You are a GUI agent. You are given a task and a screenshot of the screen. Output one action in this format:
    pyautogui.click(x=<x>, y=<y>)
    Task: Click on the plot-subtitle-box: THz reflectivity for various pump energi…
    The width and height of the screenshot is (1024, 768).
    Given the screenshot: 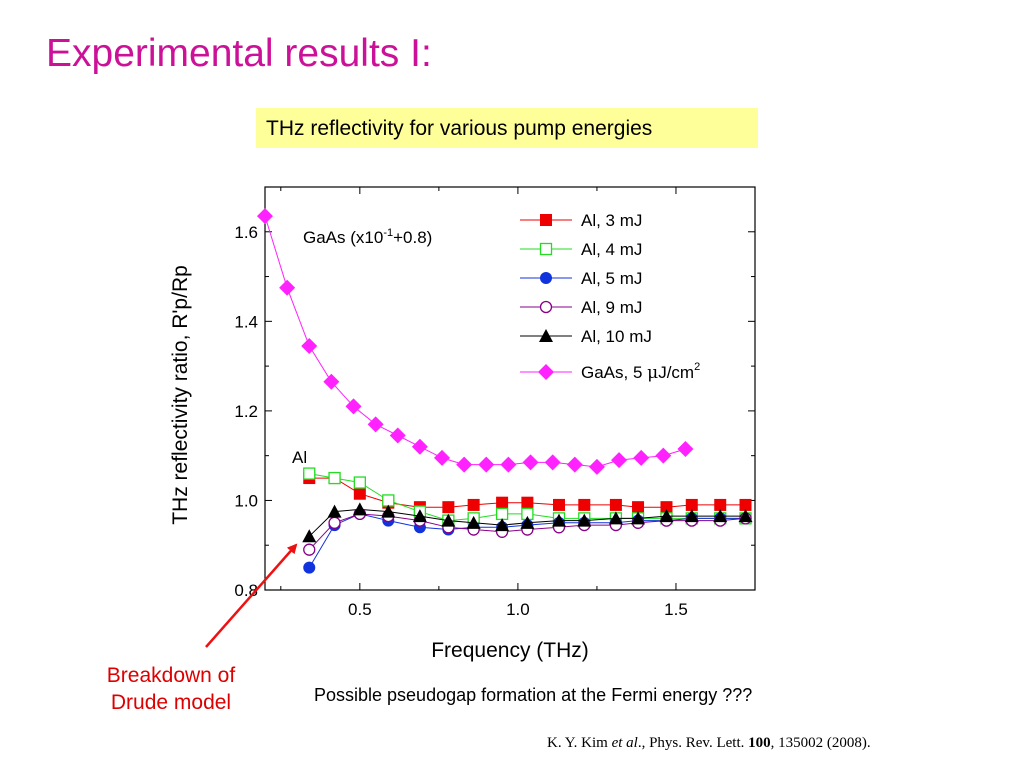 What is the action you would take?
    pyautogui.click(x=507, y=128)
    